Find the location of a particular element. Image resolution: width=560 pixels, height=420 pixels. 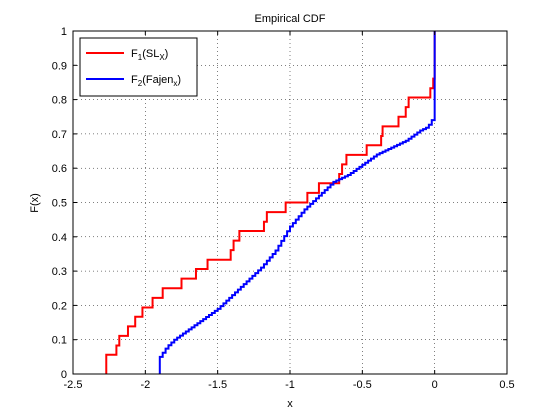

y-tick-label: 0.7 is located at coordinates (59, 135).